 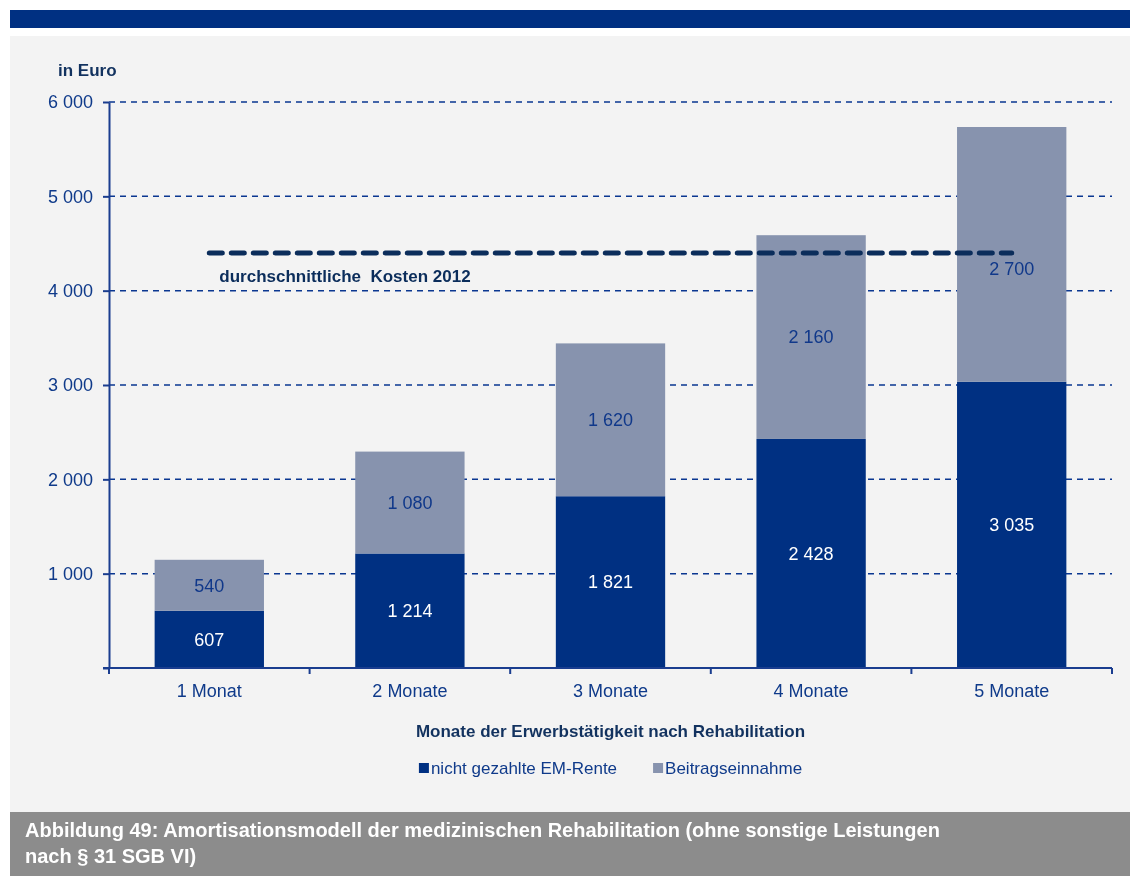 I want to click on ref-line-label: durchschnittliche Kosten 2012, so click(x=345, y=276).